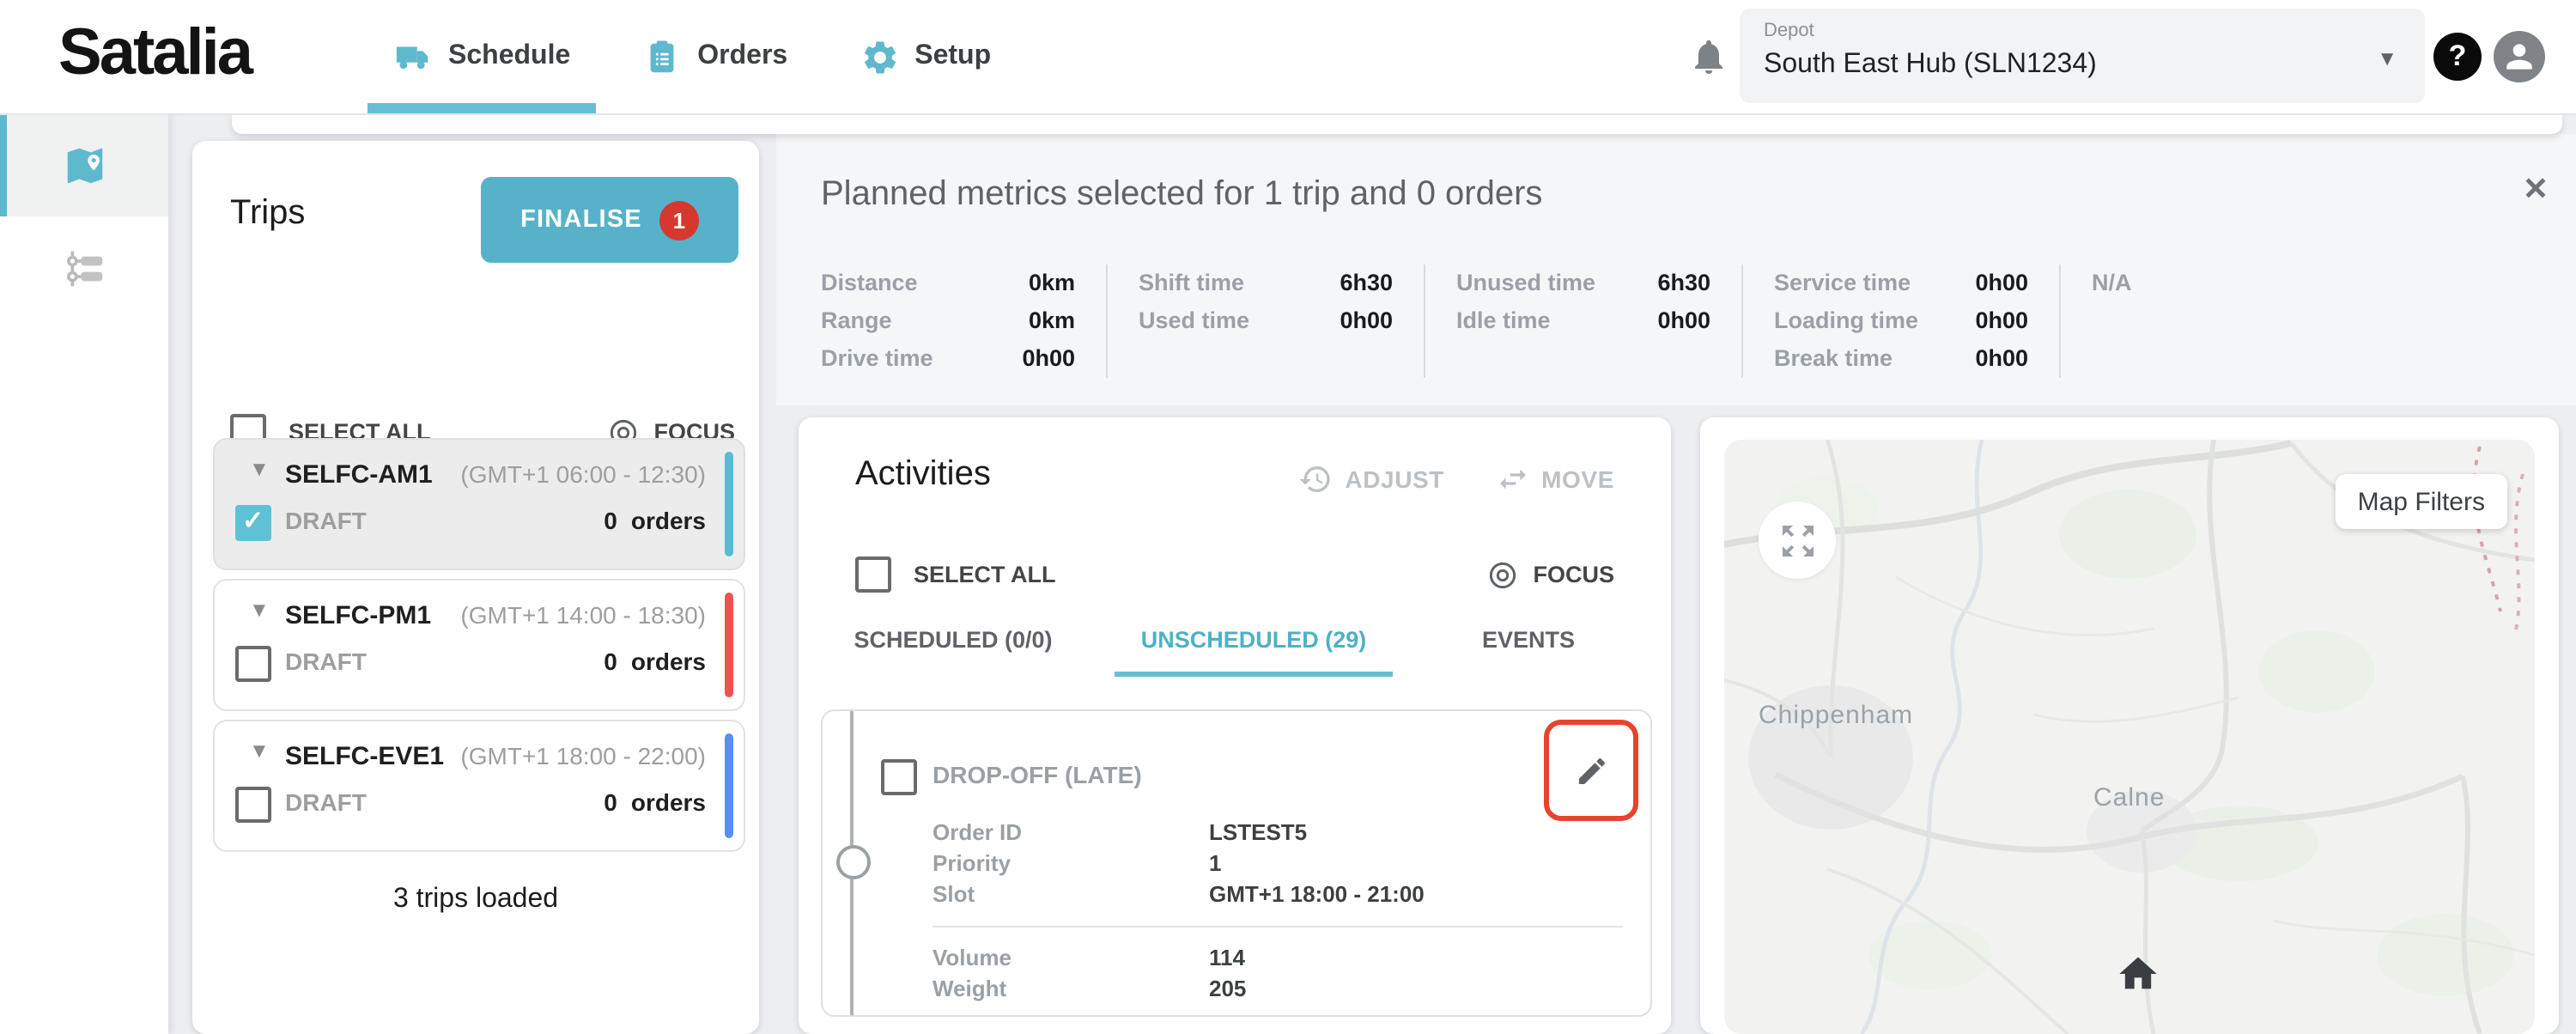  I want to click on trips-loaded-status: 3 trips loaded, so click(475, 899).